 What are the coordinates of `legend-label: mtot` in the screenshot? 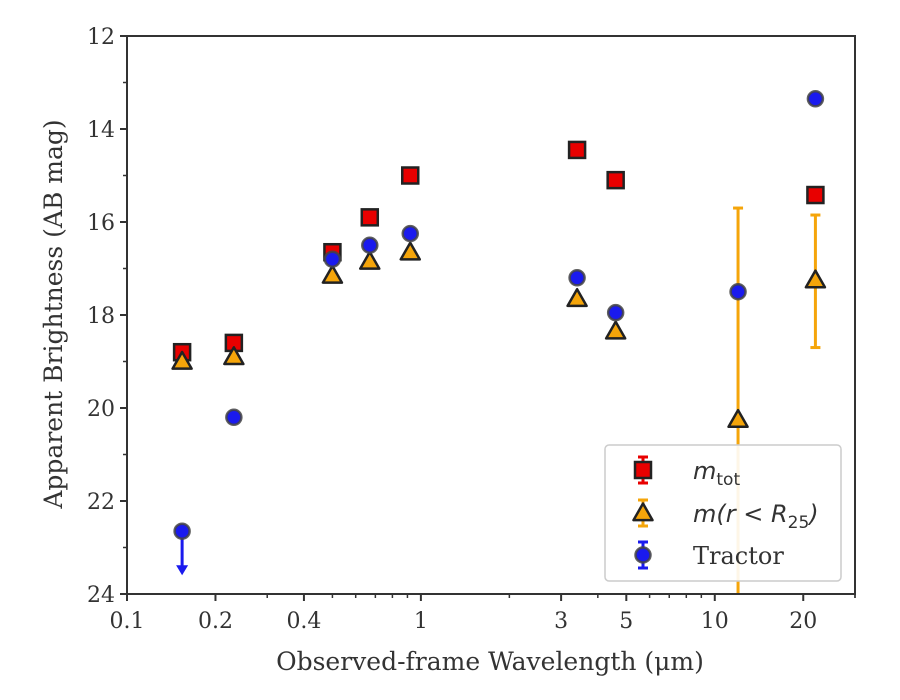 It's located at (716, 473).